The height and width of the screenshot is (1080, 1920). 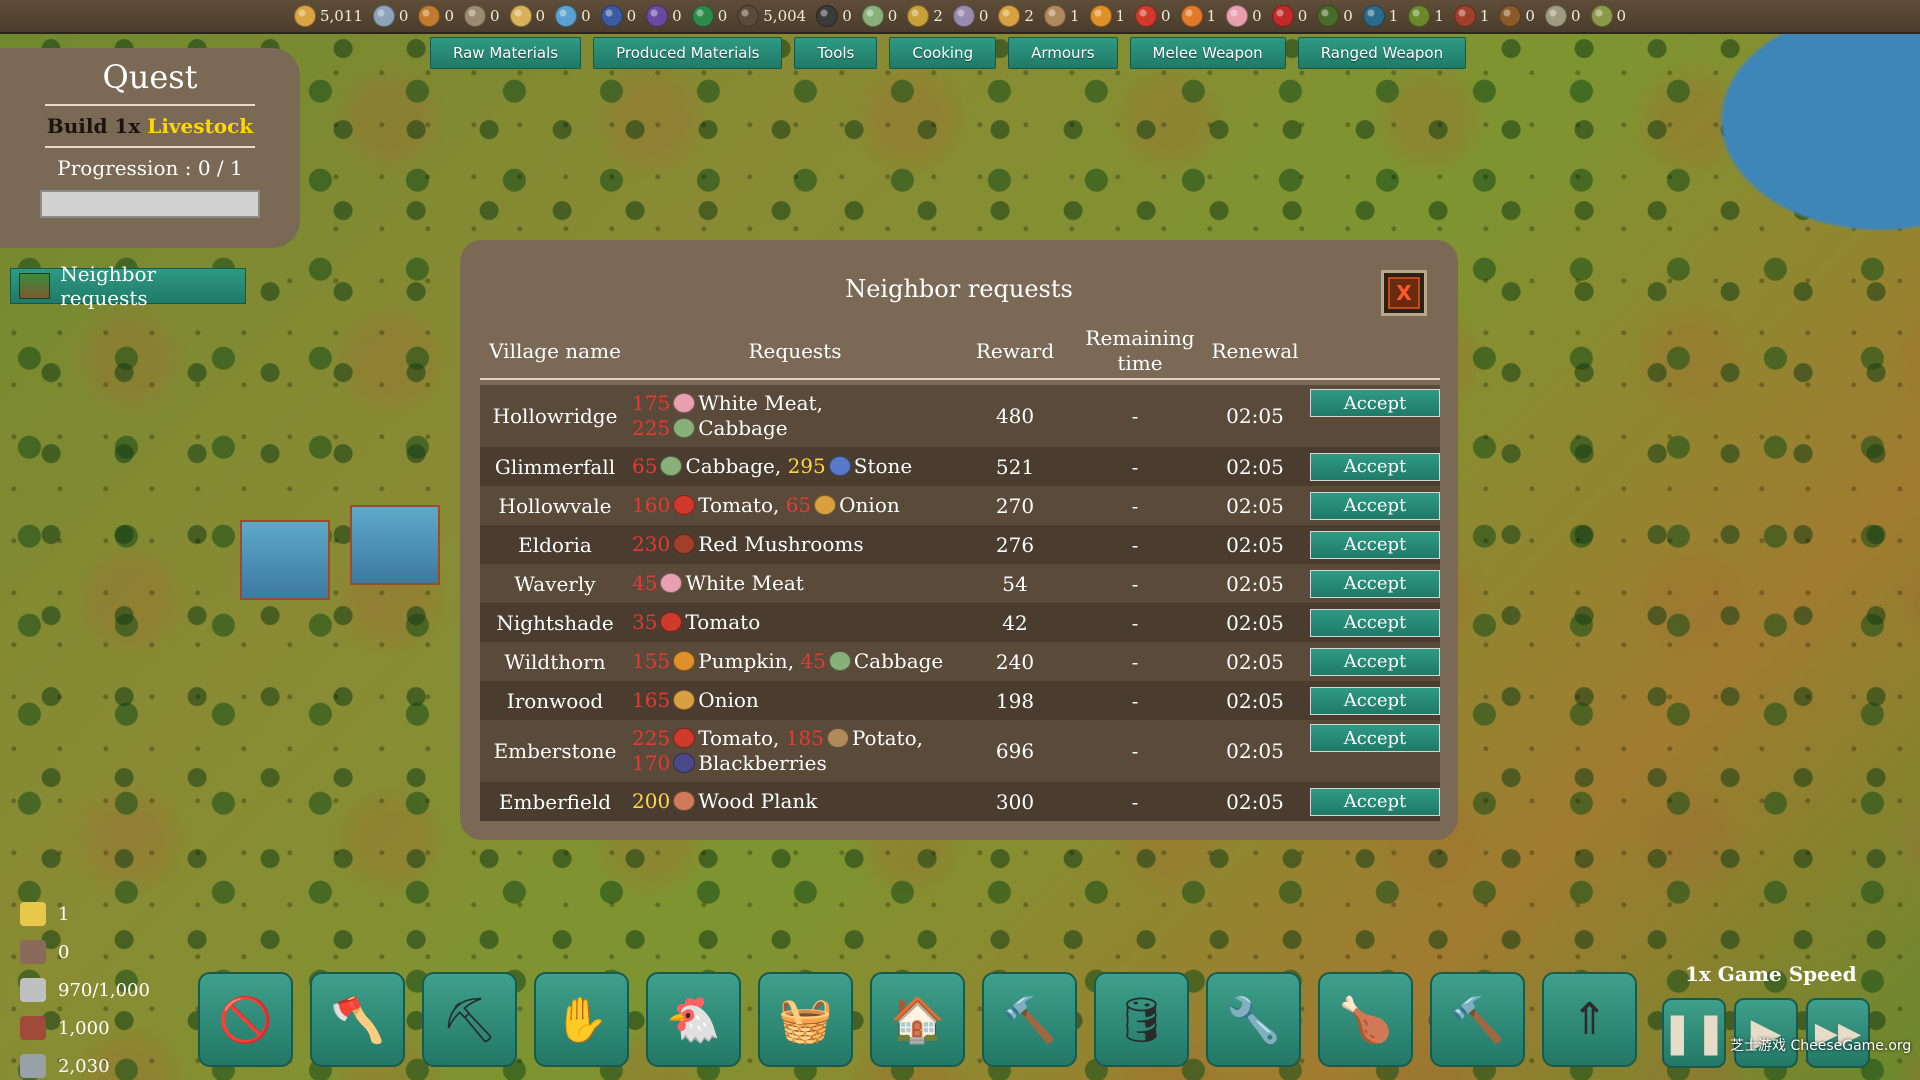 I want to click on play-button: ▶, so click(x=1766, y=1033).